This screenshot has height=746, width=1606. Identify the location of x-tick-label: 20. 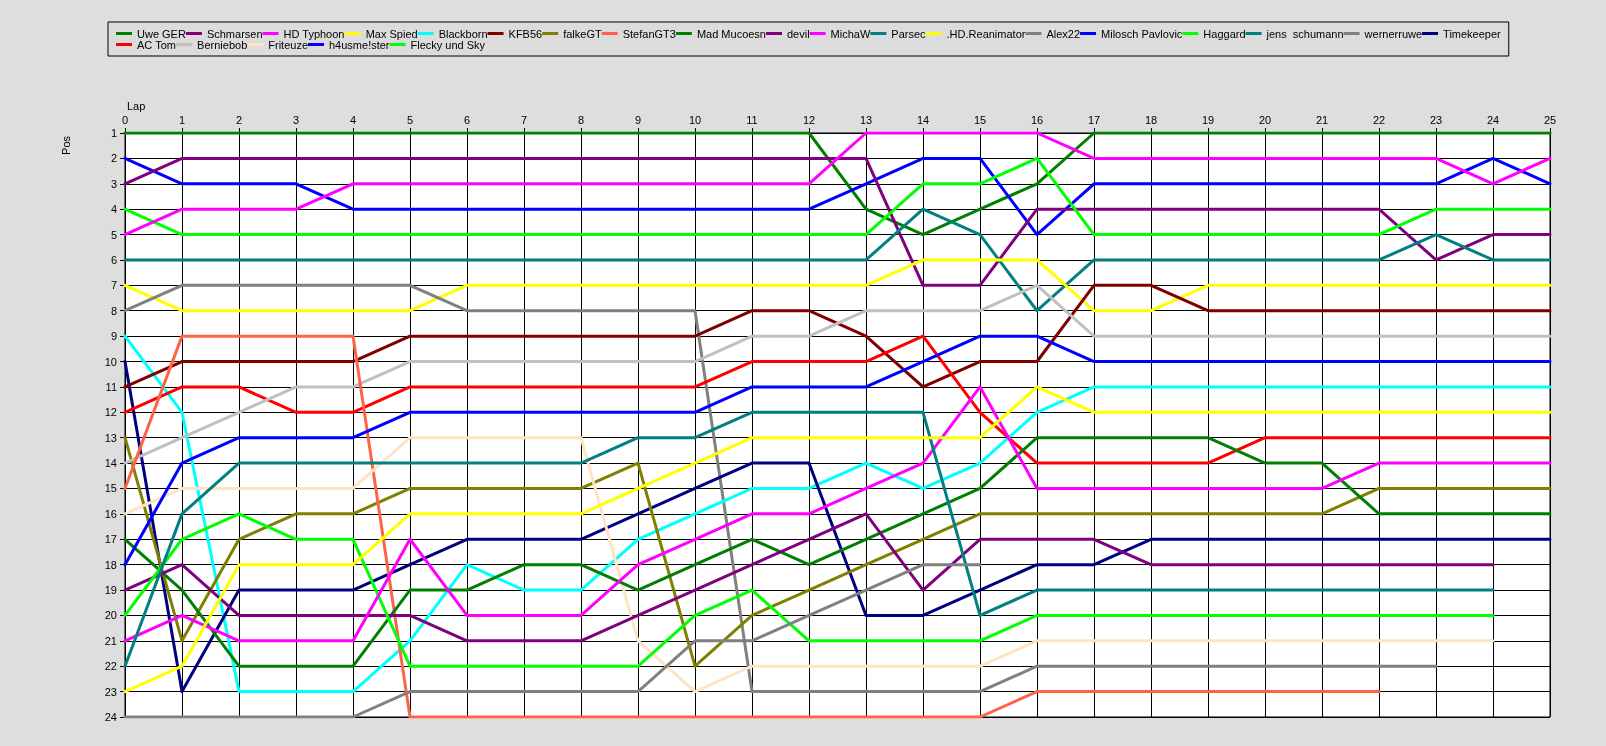
(1265, 119).